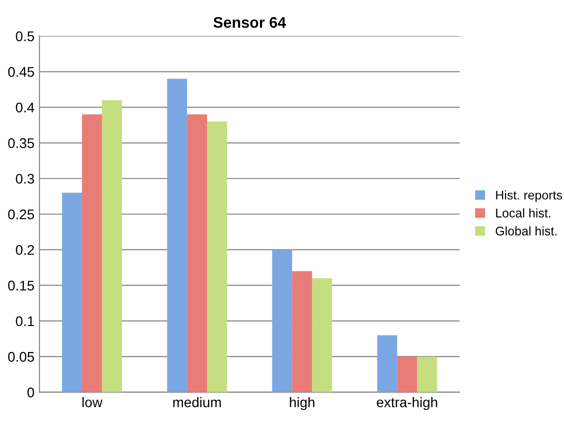 The image size is (564, 424). I want to click on legend-label: Local hist., so click(523, 213).